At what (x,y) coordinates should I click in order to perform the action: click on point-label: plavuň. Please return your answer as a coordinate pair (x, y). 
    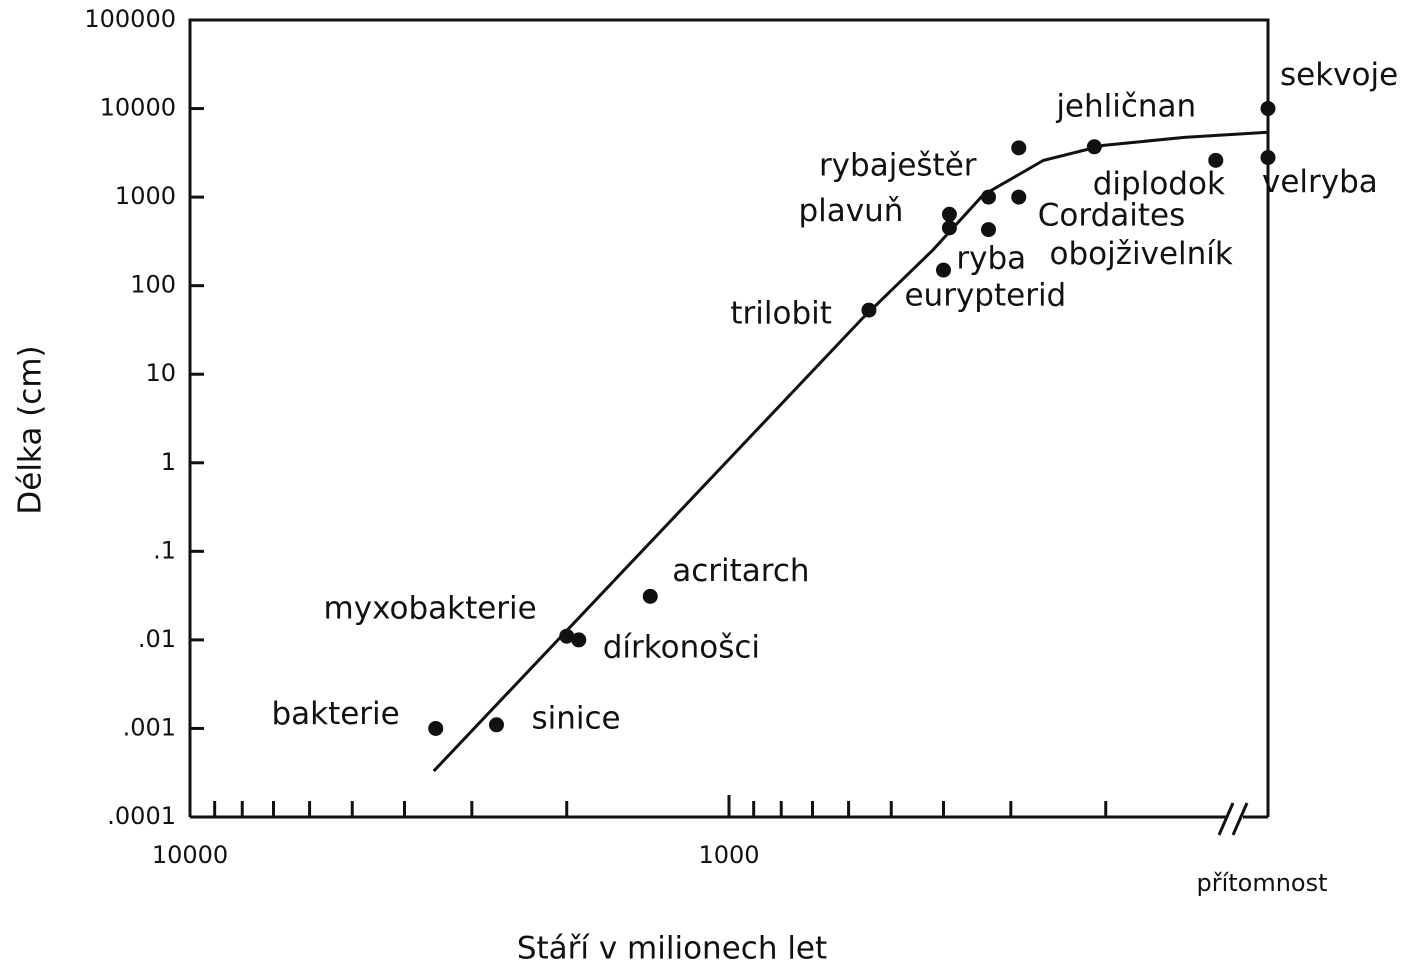
    Looking at the image, I should click on (850, 211).